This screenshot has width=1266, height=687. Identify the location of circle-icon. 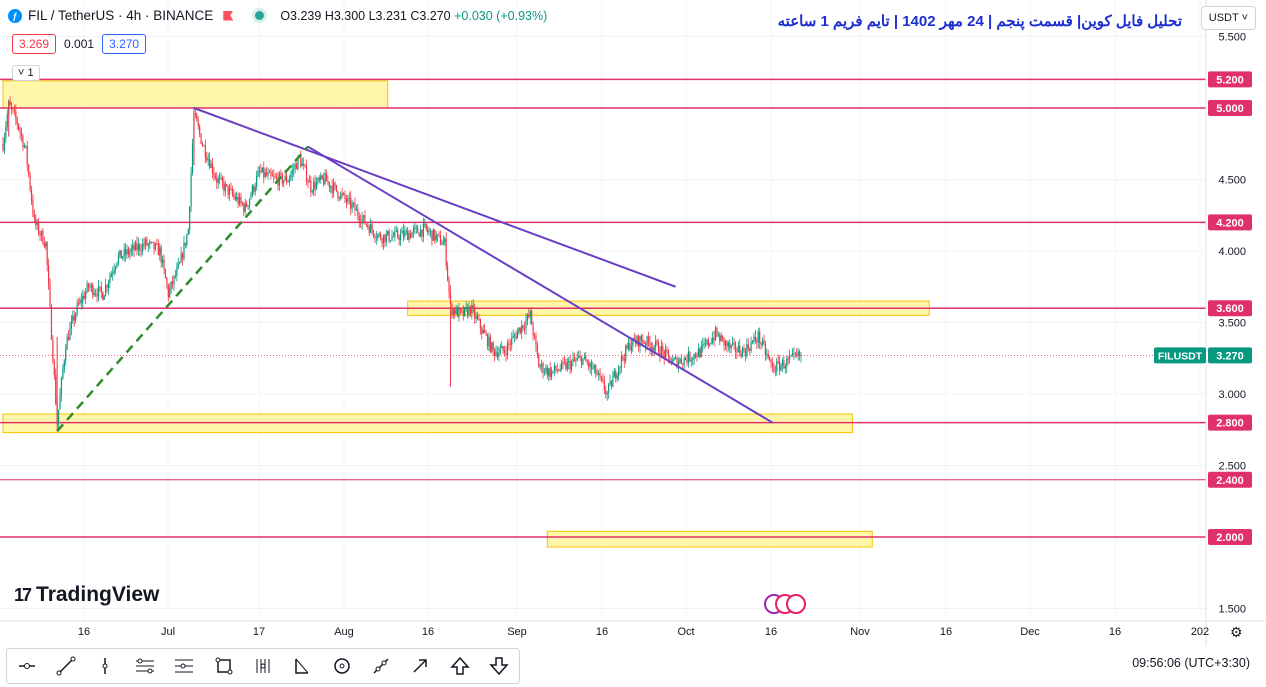
(342, 666).